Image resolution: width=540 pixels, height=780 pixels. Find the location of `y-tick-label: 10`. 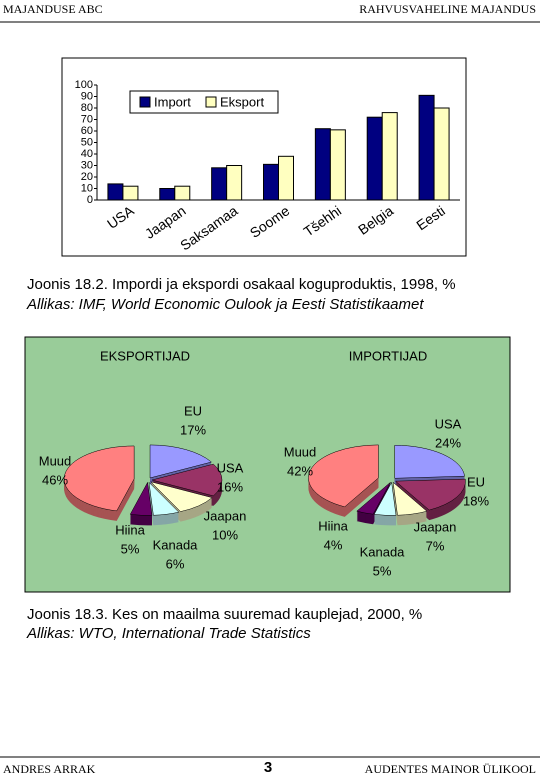

y-tick-label: 10 is located at coordinates (87, 188).